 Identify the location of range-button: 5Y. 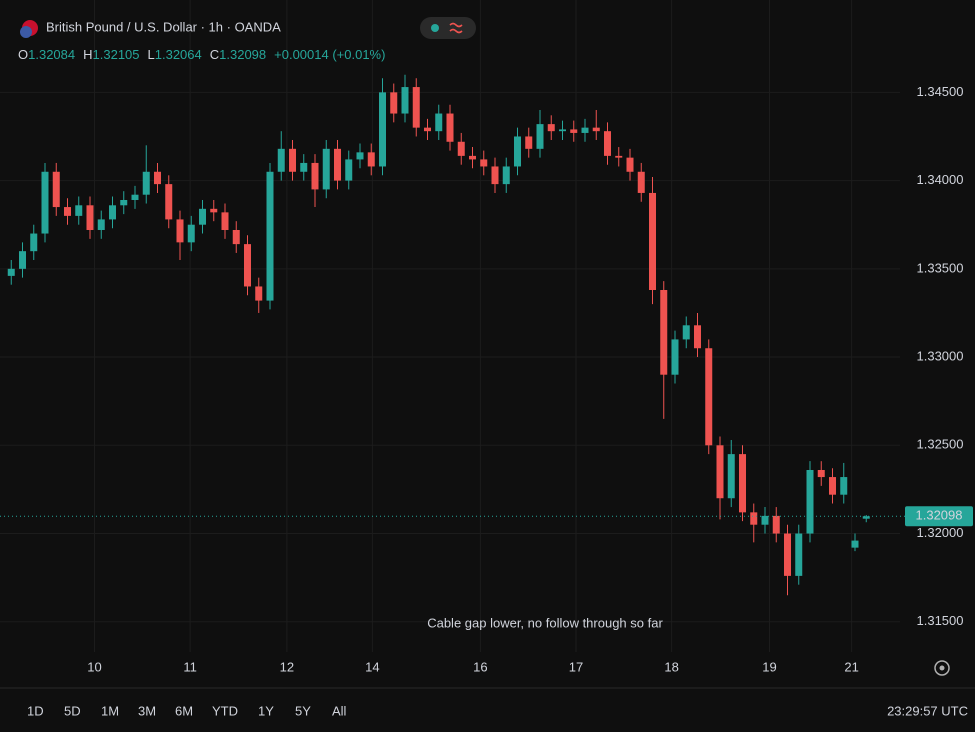
(303, 710).